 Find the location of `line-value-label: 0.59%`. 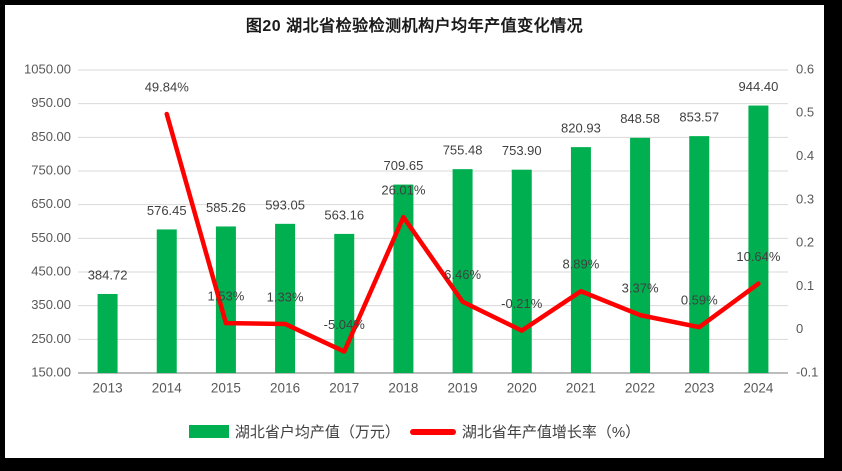

line-value-label: 0.59% is located at coordinates (699, 300).